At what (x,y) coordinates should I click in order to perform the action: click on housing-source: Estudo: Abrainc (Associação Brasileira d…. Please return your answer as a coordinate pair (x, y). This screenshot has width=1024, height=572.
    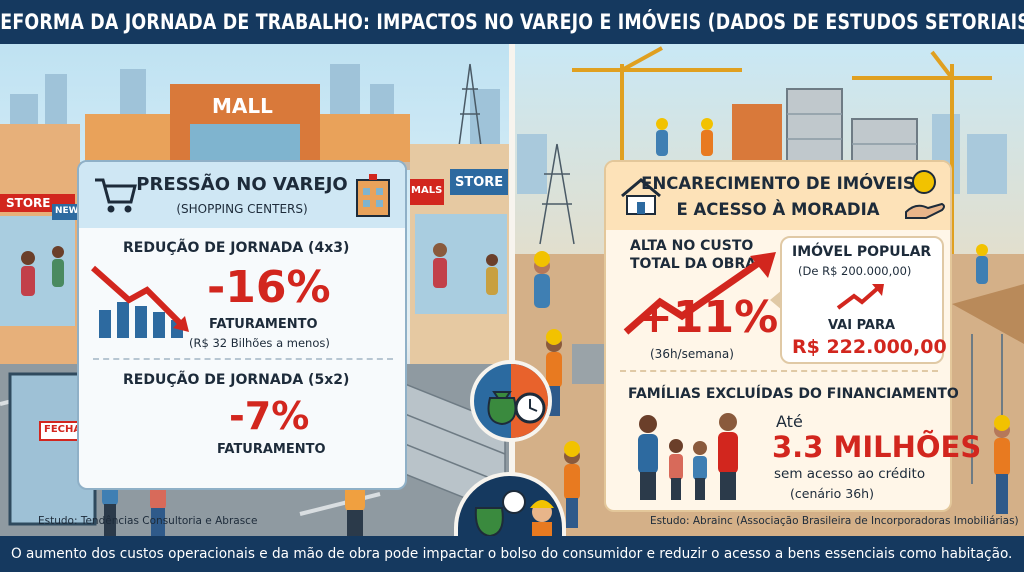
    Looking at the image, I should click on (834, 521).